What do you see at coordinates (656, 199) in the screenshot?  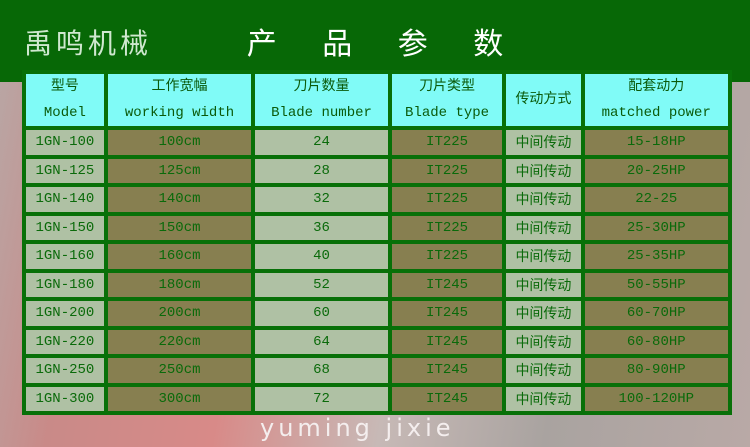 I see `table-cell: 22-25` at bounding box center [656, 199].